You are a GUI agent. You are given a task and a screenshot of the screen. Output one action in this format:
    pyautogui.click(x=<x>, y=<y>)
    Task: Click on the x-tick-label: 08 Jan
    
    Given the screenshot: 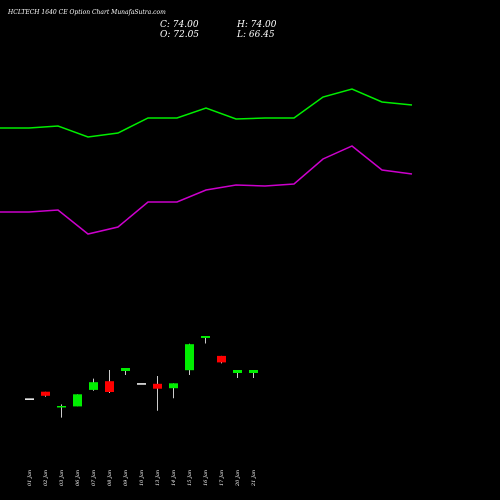 What is the action you would take?
    pyautogui.click(x=110, y=478)
    